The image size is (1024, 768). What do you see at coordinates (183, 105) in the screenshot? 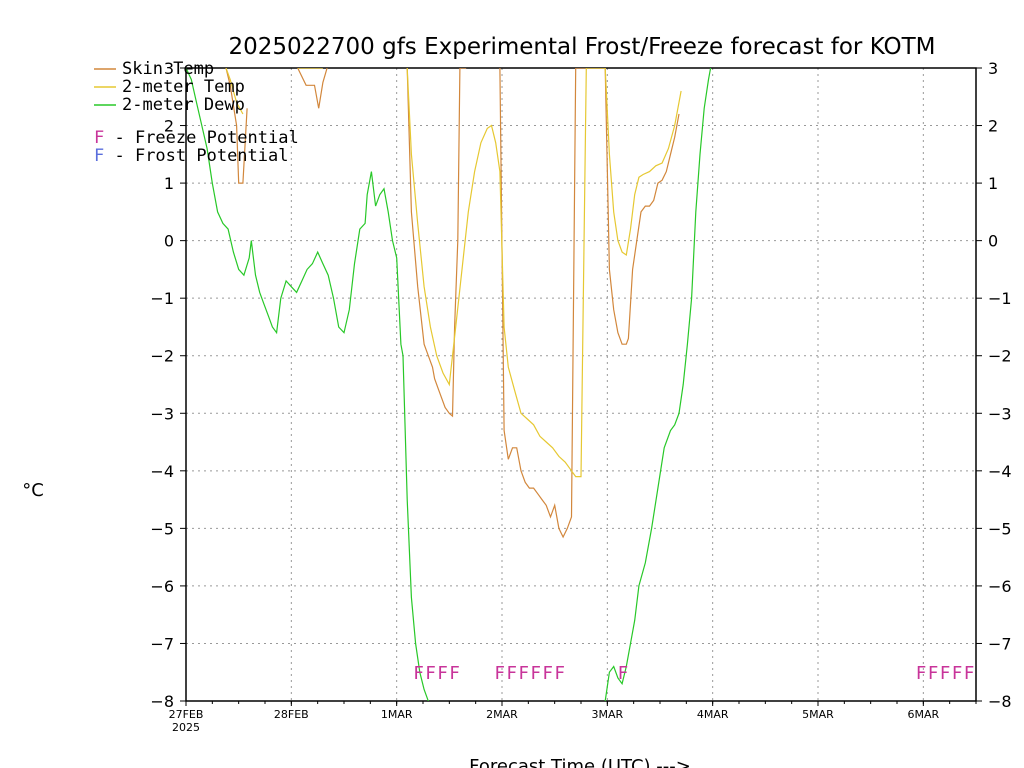
I see `legend-entry: 2-meter Dewp` at bounding box center [183, 105].